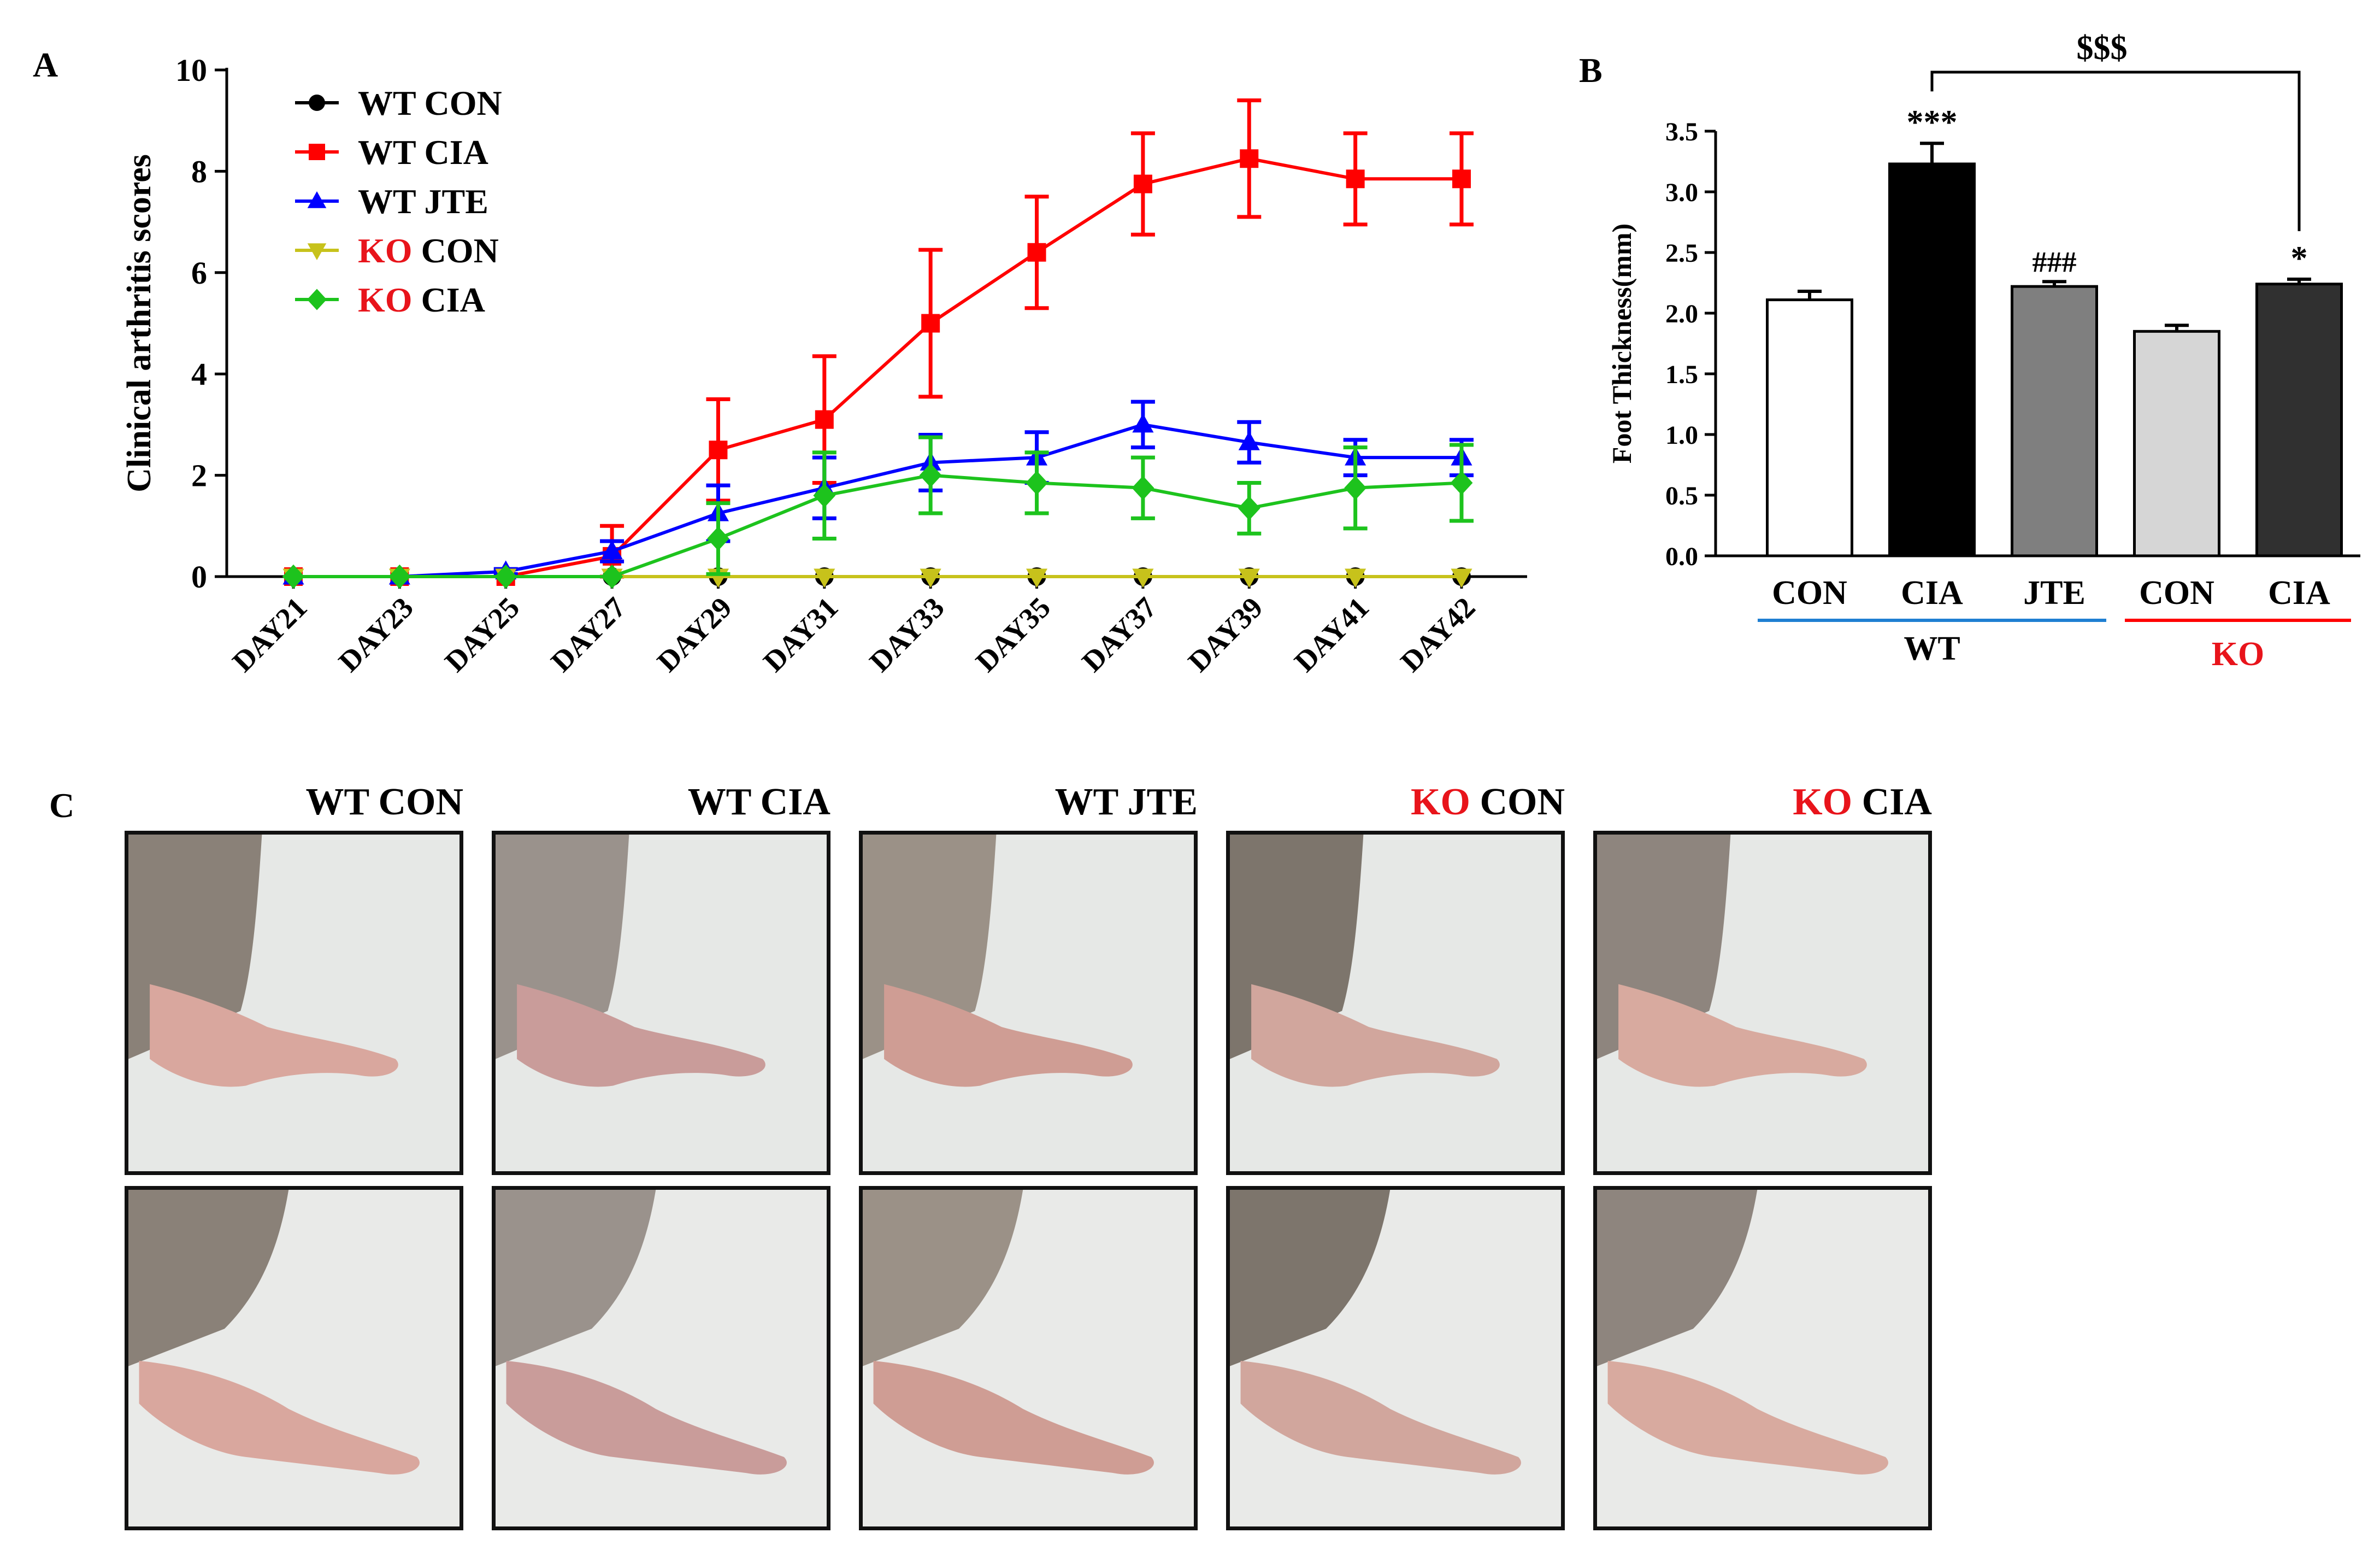 The image size is (2380, 1562). Describe the element at coordinates (428, 251) in the screenshot. I see `legend-label: KO CON` at that location.